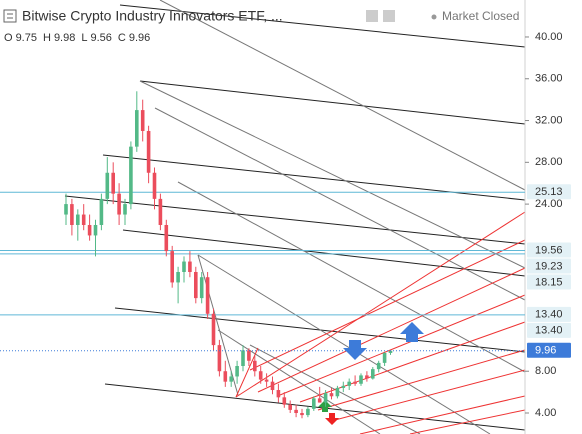  I want to click on y-tick-label: 28.00, so click(549, 162).